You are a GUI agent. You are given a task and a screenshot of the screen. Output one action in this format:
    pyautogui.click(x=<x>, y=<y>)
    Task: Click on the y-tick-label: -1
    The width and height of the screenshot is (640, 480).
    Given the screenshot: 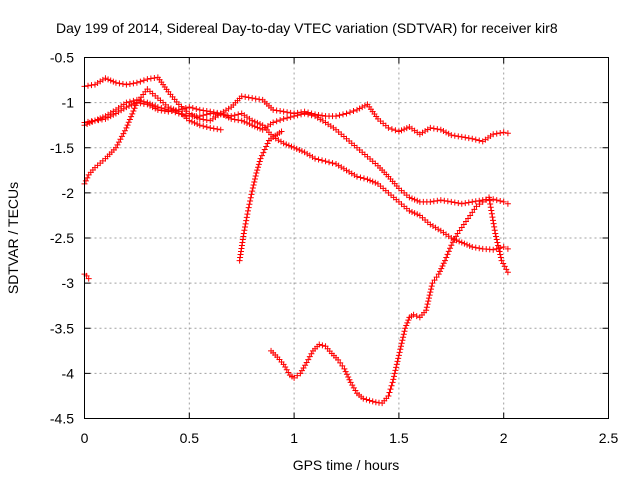 What is the action you would take?
    pyautogui.click(x=68, y=103)
    